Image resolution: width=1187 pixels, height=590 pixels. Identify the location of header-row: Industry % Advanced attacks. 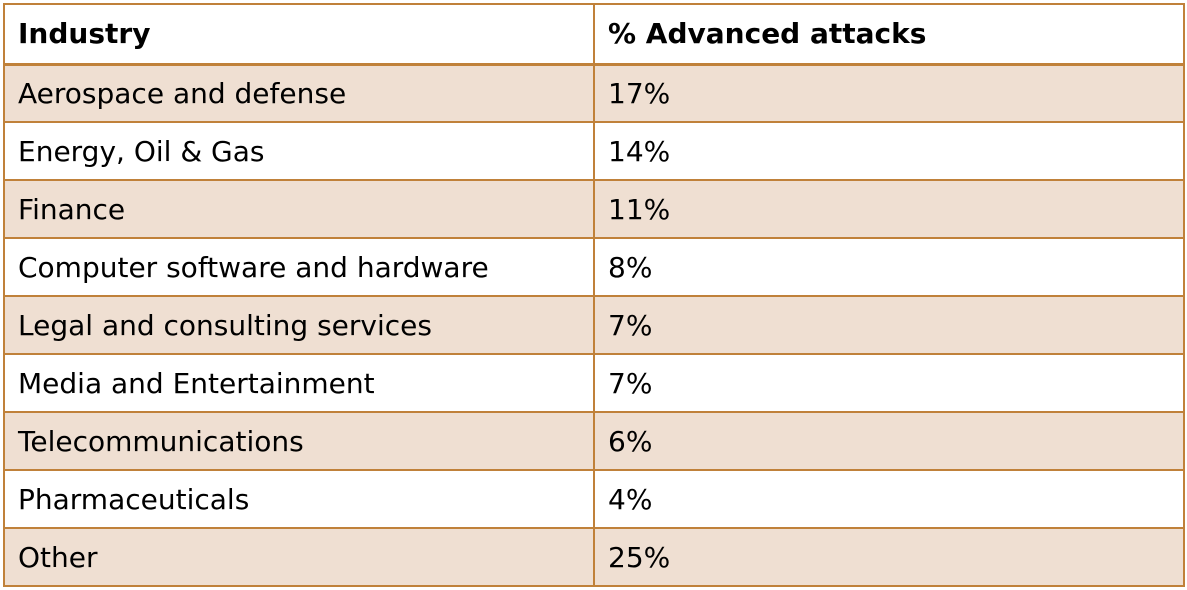
(594, 34).